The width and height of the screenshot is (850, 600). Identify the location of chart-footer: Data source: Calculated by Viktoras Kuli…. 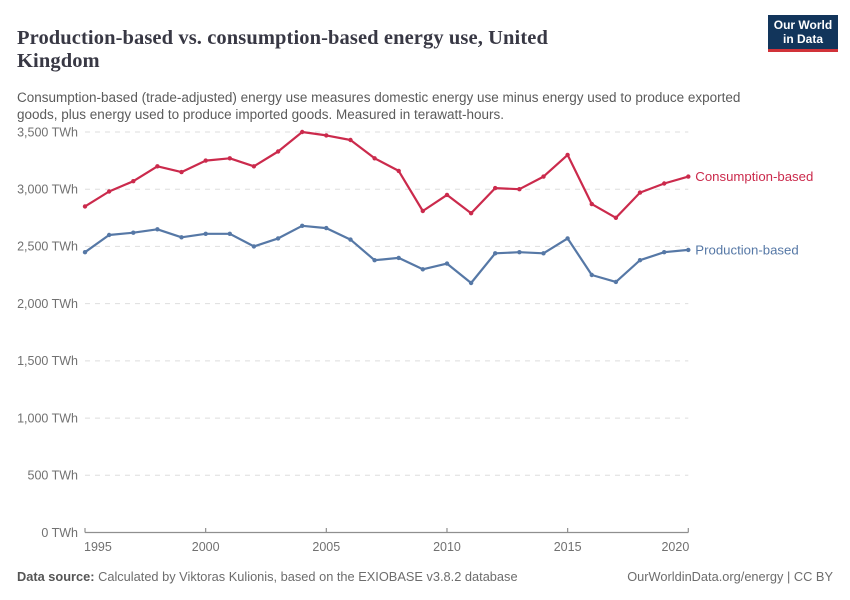
(425, 577).